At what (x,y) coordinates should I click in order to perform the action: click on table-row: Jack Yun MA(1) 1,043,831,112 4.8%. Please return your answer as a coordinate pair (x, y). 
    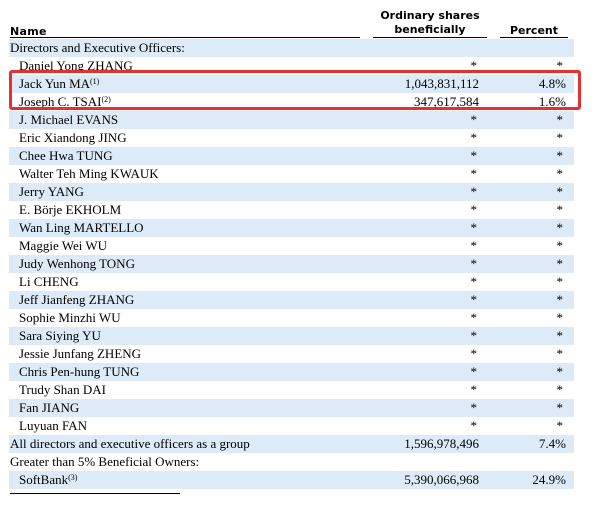
    Looking at the image, I should click on (300, 84).